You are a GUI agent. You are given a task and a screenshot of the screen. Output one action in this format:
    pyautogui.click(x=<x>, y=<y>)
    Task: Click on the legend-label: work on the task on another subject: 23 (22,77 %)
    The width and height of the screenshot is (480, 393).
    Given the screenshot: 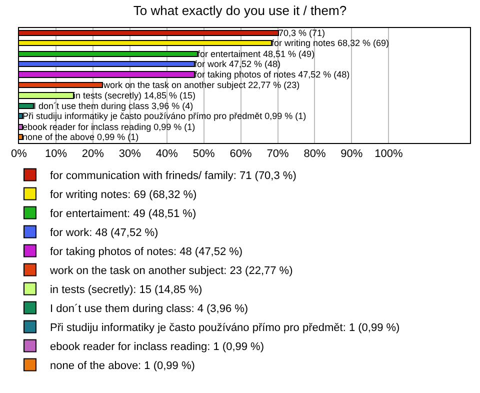 What is the action you would take?
    pyautogui.click(x=170, y=271)
    